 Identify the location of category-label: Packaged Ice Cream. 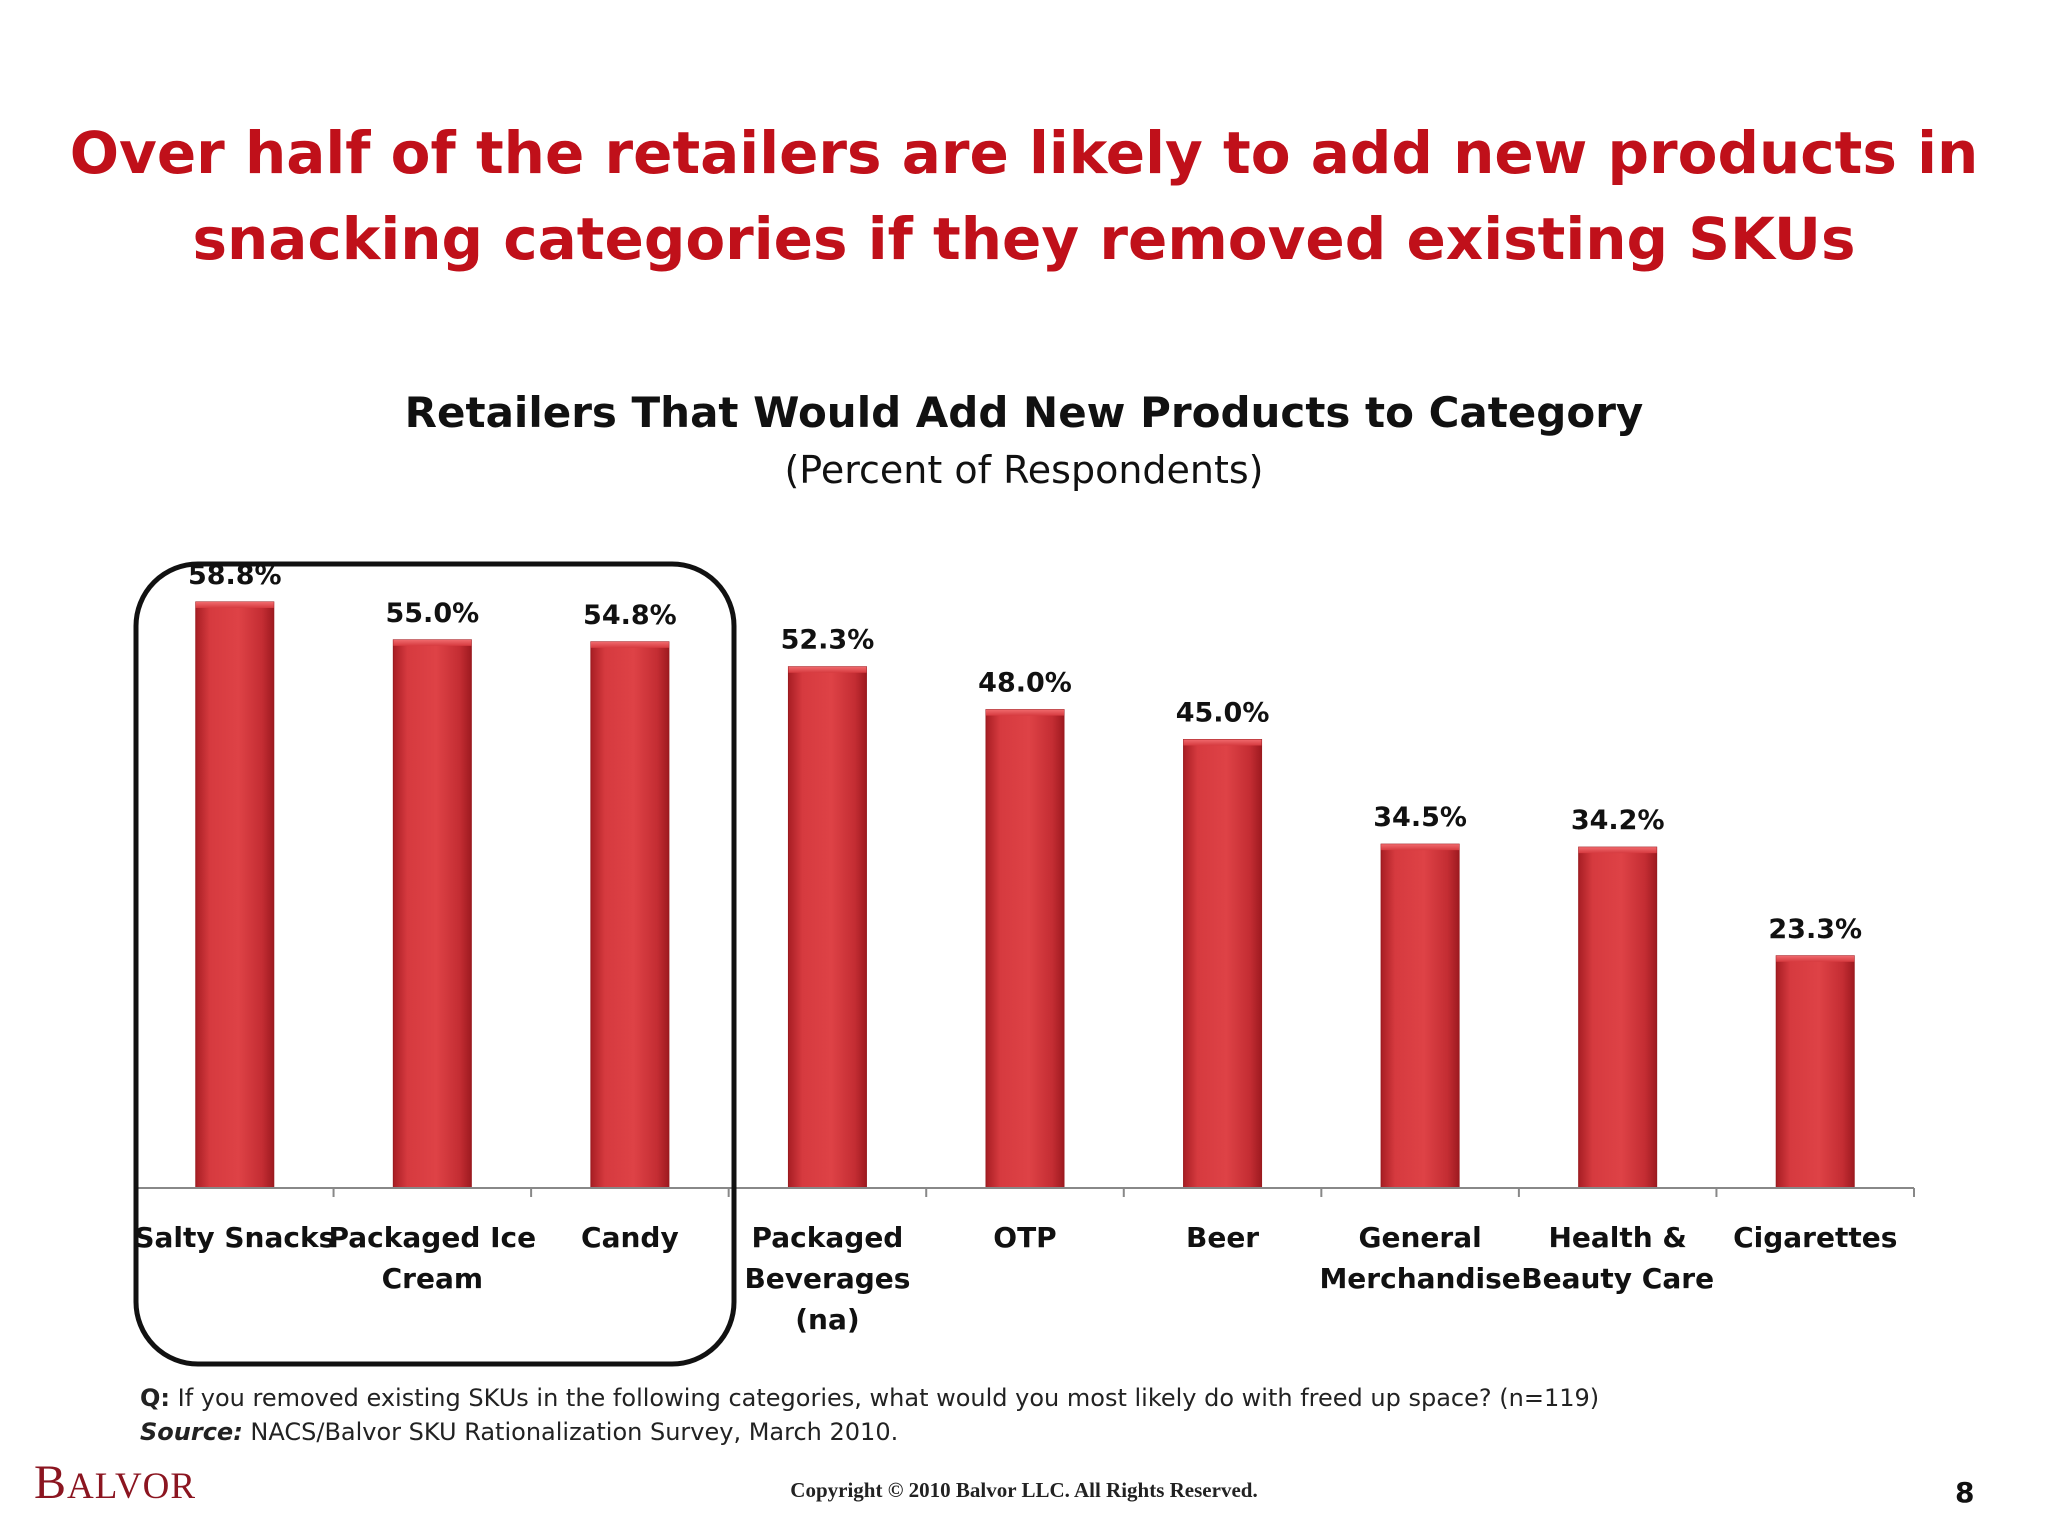
(433, 1258).